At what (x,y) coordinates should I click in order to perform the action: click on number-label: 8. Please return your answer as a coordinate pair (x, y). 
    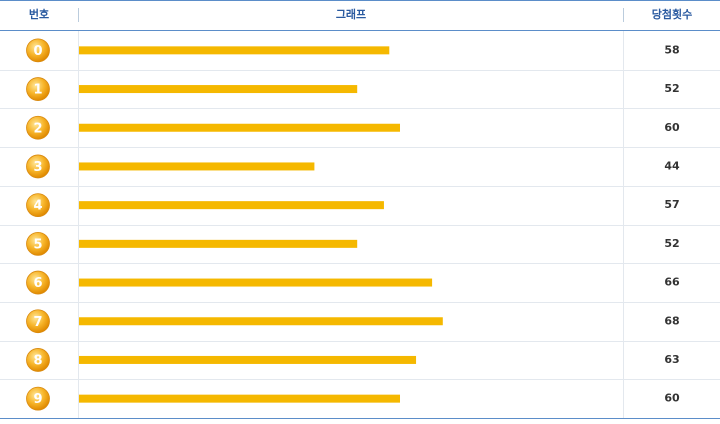
    Looking at the image, I should click on (37, 360).